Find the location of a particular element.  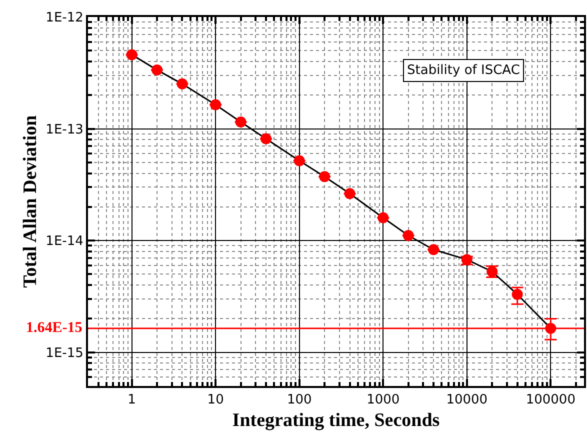

ref-line-label: 1.64E-15 is located at coordinates (54, 328).